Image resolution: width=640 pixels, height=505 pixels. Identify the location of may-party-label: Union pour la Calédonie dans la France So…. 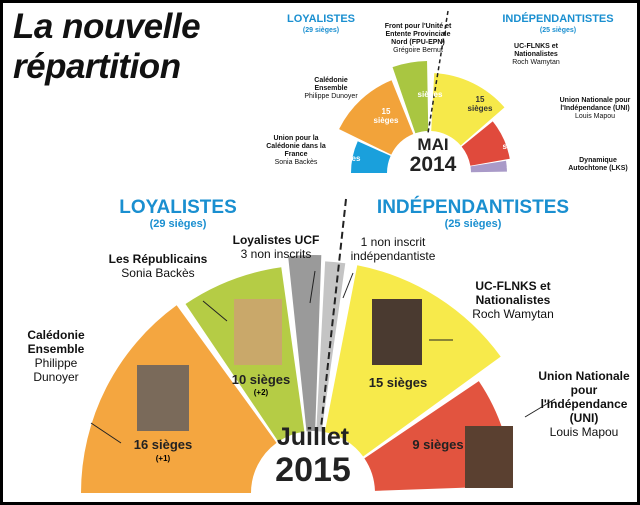
(296, 150).